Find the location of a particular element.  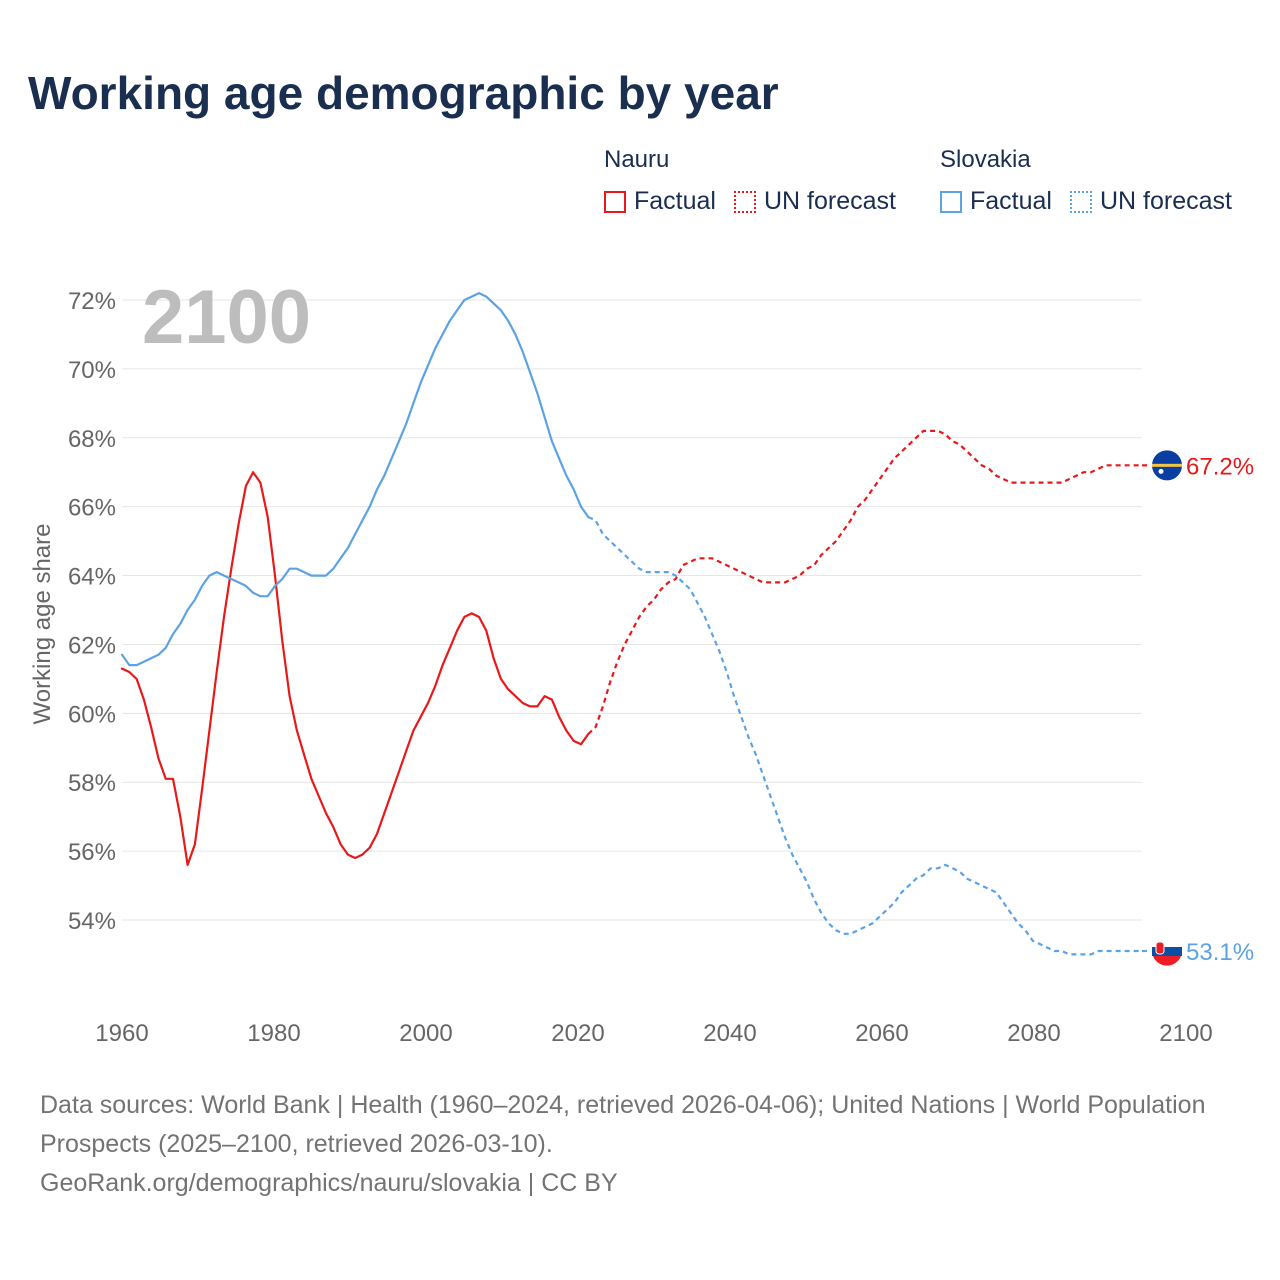

end-value-label-nauru: 67.2% is located at coordinates (1220, 466).